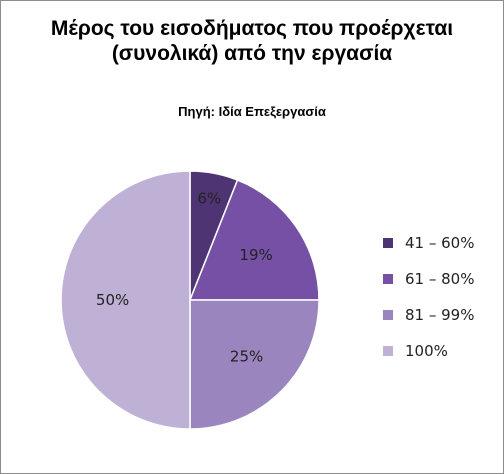 This screenshot has width=504, height=474. Describe the element at coordinates (428, 297) in the screenshot. I see `legend: 41 – 60% 61 – 80% 81 – 99% 100%` at that location.